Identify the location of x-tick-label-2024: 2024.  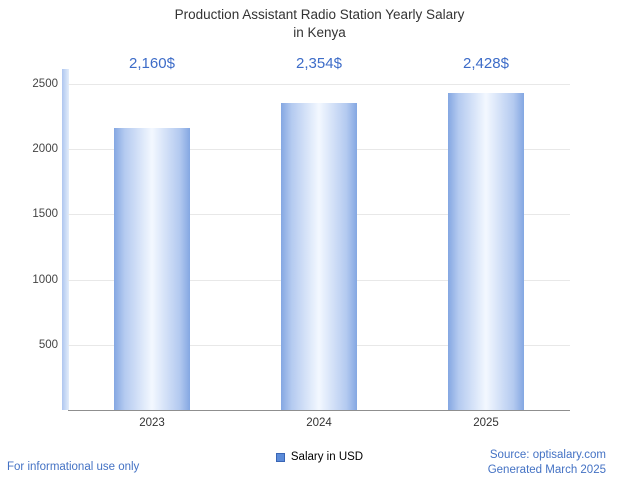
(319, 423).